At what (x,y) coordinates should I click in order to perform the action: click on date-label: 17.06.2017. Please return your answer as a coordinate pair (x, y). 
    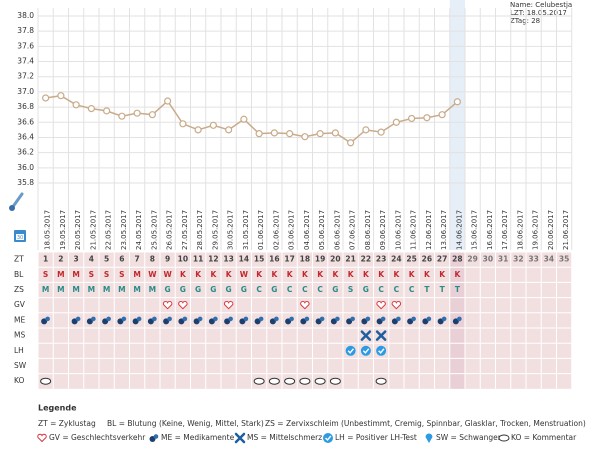
    Looking at the image, I should click on (505, 230).